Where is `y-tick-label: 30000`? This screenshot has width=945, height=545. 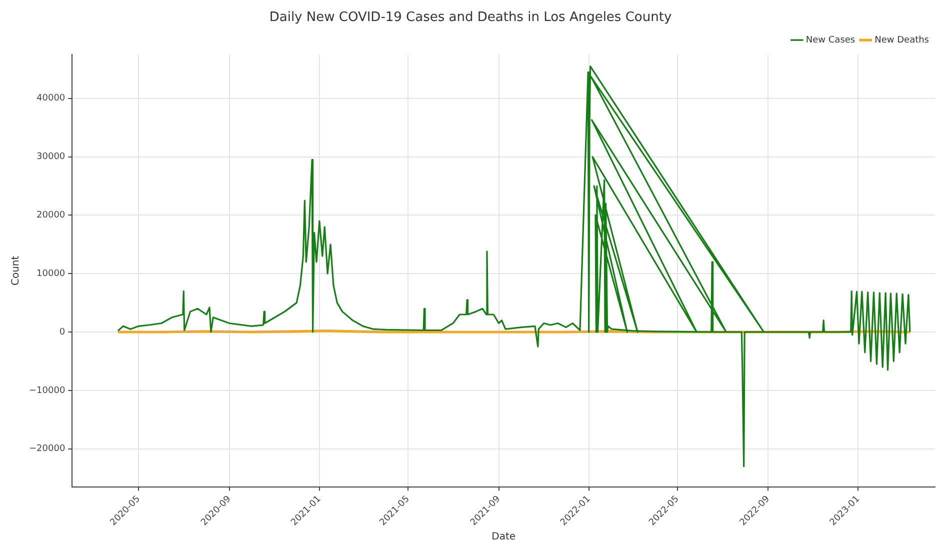
y-tick-label: 30000 is located at coordinates (51, 157).